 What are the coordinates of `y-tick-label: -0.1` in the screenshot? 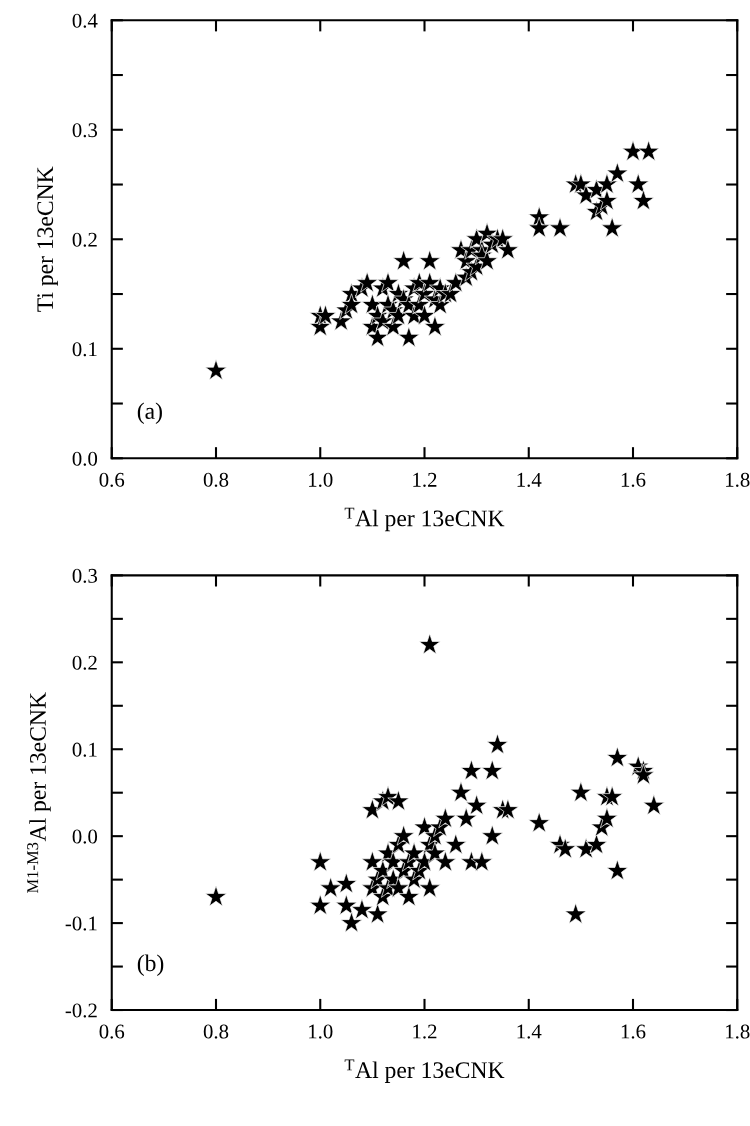 It's located at (81, 923).